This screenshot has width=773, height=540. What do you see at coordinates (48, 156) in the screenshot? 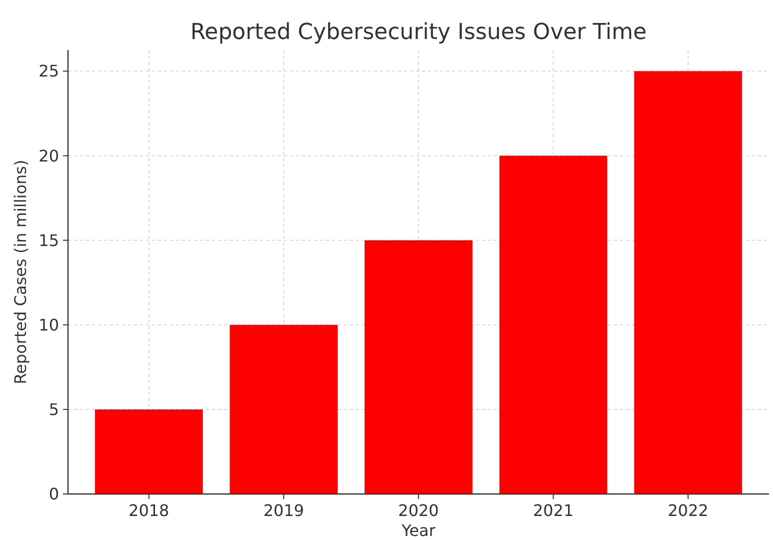
I see `y-tick-label: 20` at bounding box center [48, 156].